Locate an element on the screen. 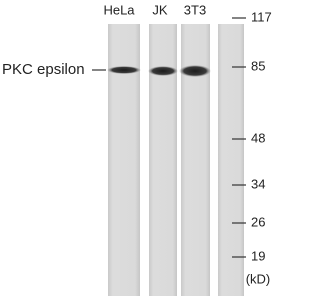 The width and height of the screenshot is (320, 300). marker-label: 19 is located at coordinates (258, 255).